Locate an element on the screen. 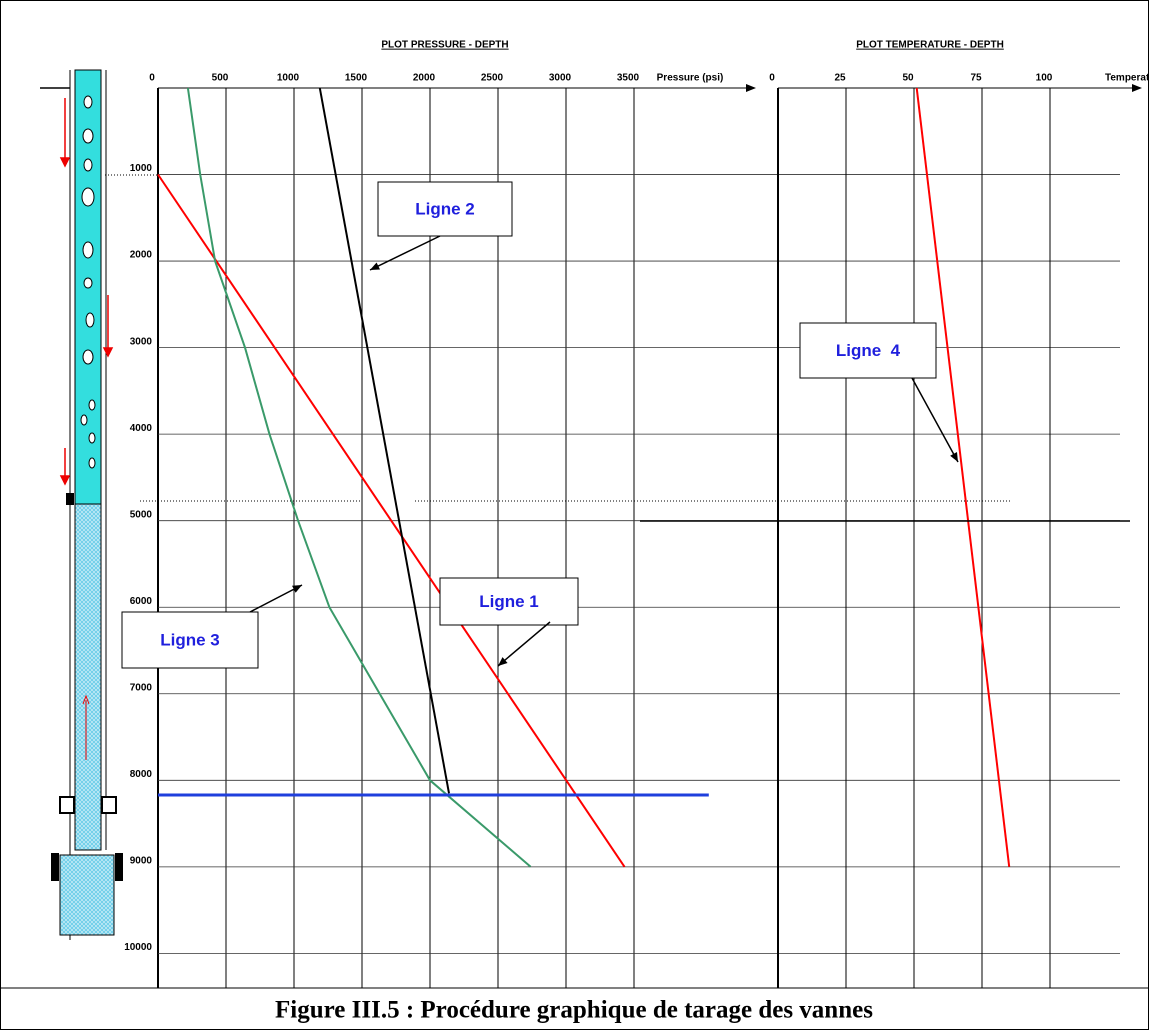 This screenshot has width=1149, height=1030. y-tick-label: 5000 is located at coordinates (141, 514).